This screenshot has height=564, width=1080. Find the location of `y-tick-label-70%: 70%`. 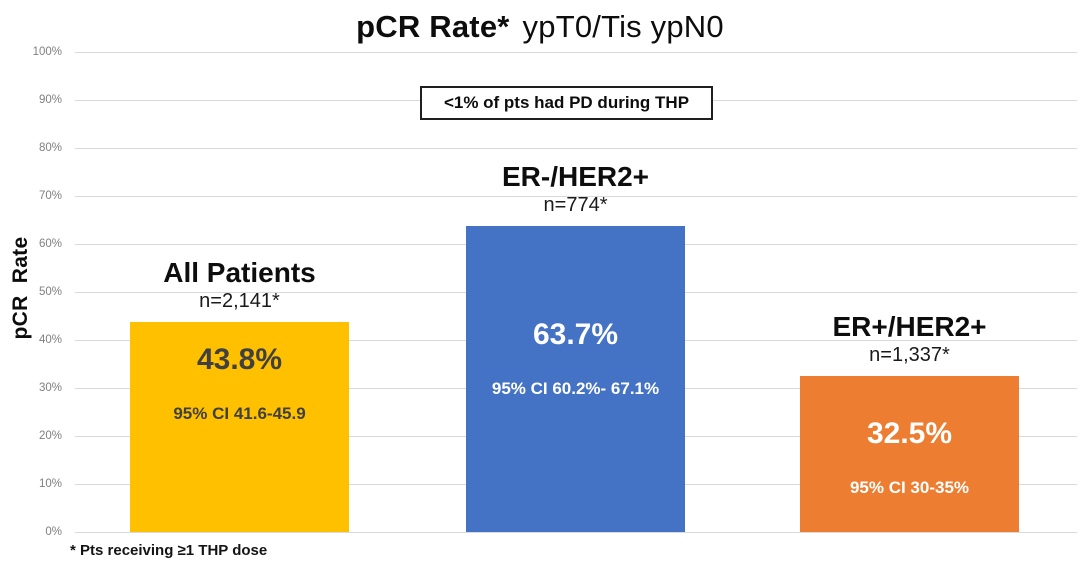

y-tick-label-70%: 70% is located at coordinates (50, 196).